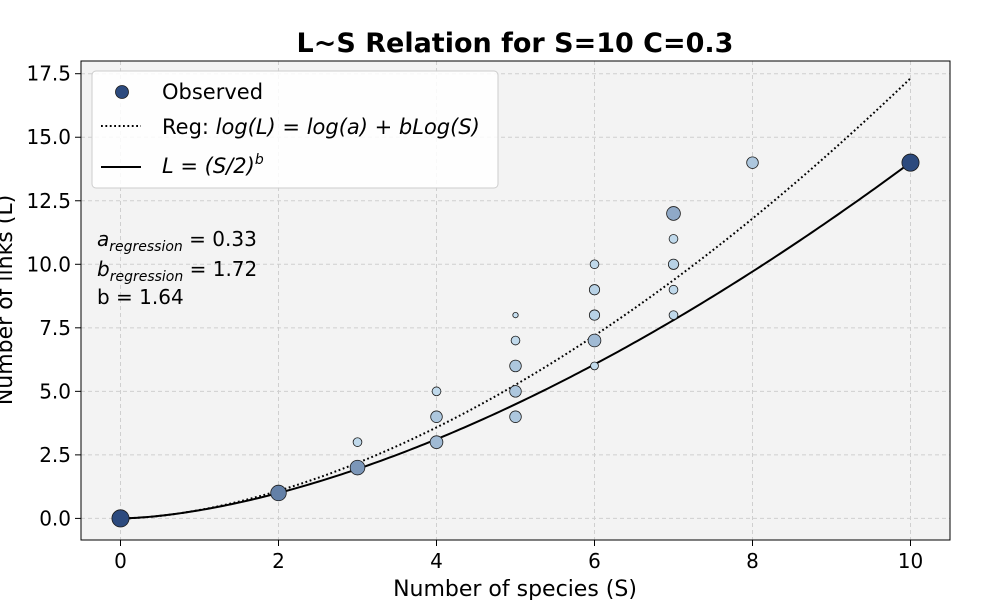 This screenshot has width=1000, height=600. What do you see at coordinates (278, 561) in the screenshot?
I see `x-tick-label: 2` at bounding box center [278, 561].